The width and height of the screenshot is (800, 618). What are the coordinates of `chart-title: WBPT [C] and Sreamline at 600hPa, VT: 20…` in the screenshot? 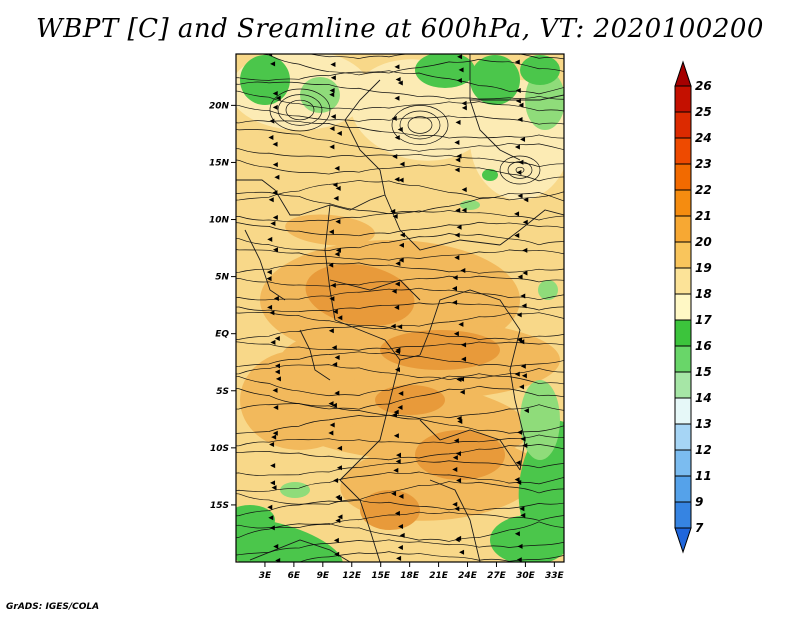 It's located at (400, 29).